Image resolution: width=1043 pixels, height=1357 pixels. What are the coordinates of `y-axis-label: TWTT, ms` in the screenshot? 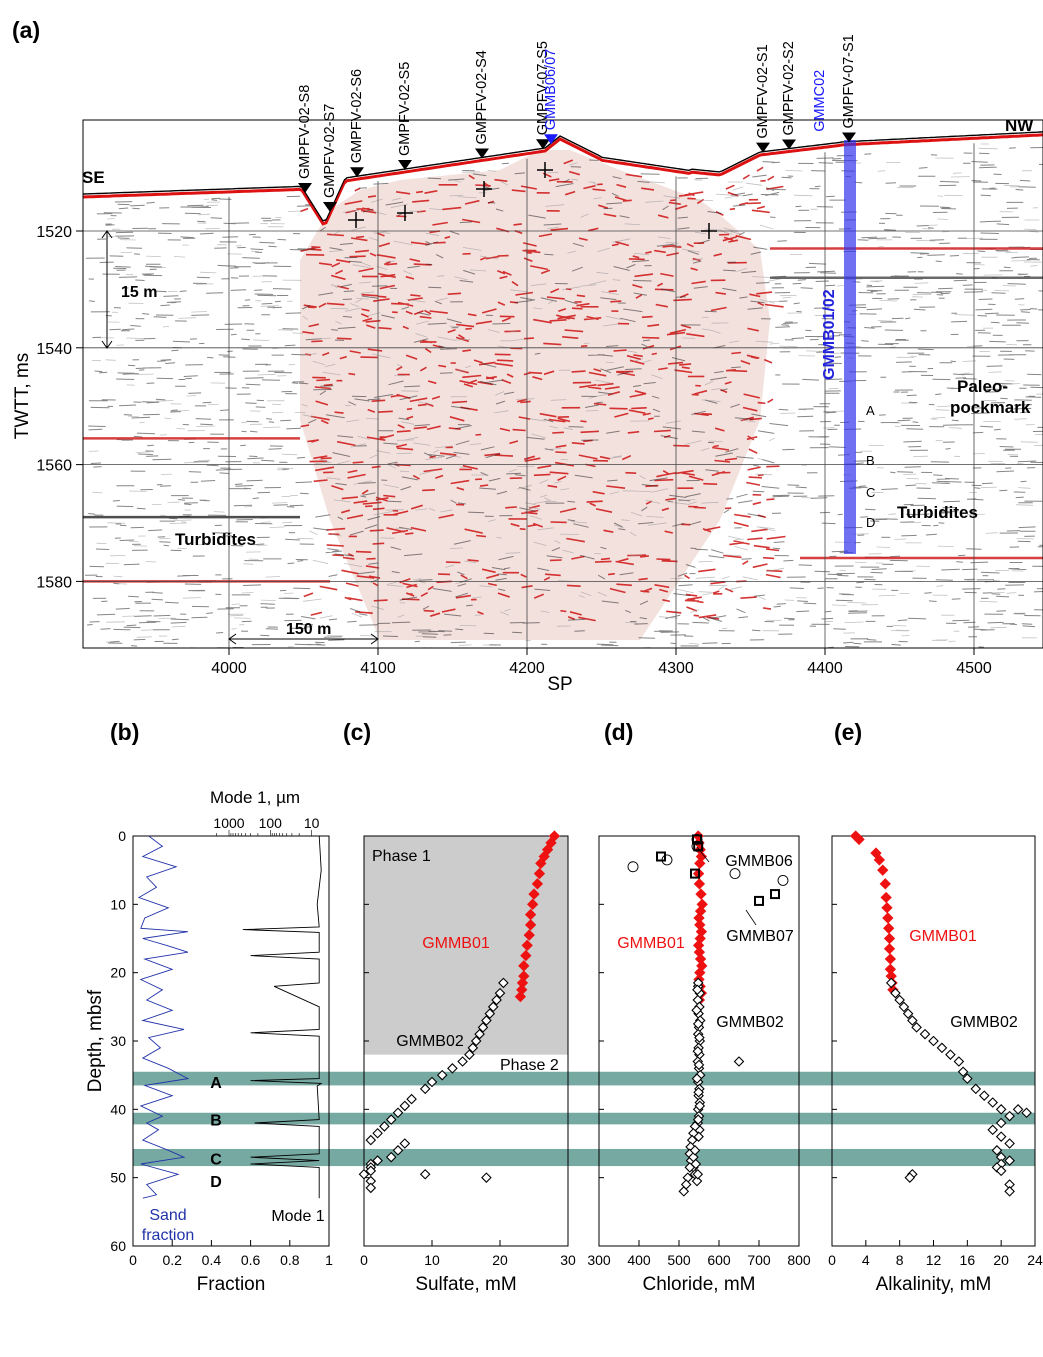 It's located at (22, 396).